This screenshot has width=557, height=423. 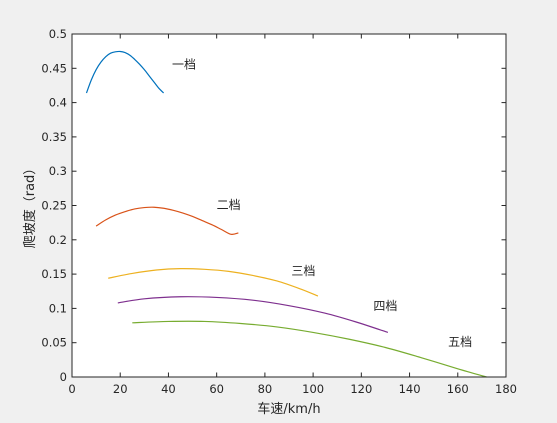 What do you see at coordinates (385, 306) in the screenshot?
I see `series-annotation-4: 四档` at bounding box center [385, 306].